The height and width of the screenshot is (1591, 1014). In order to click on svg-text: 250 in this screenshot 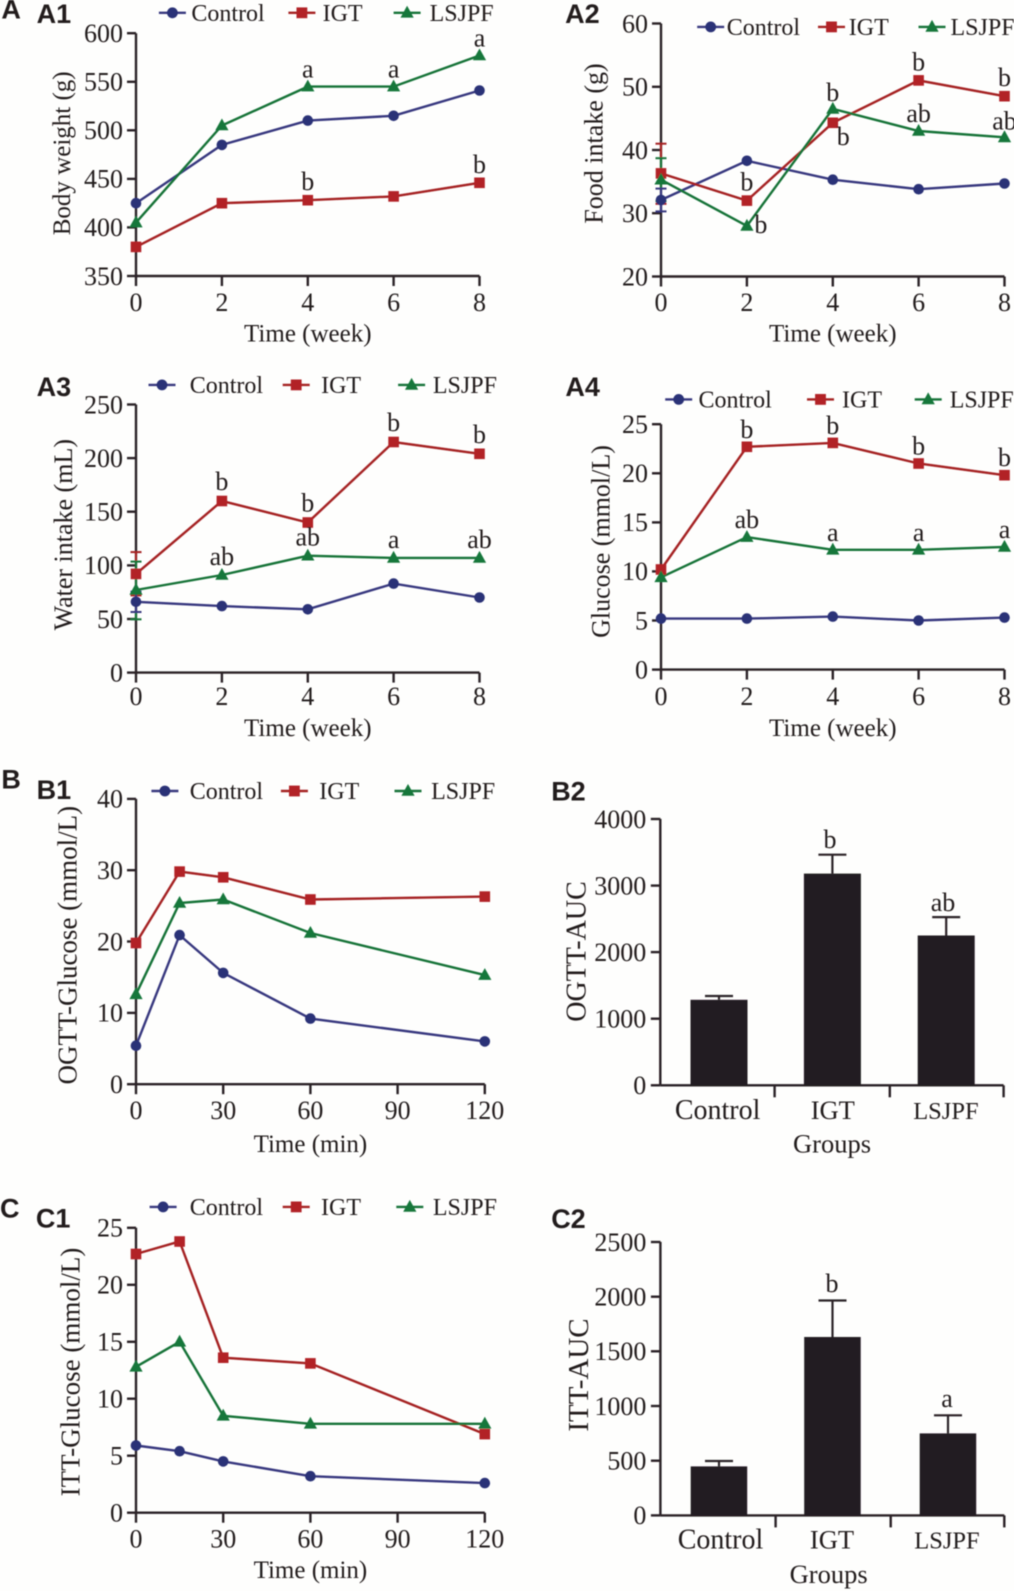, I will do `click(103, 404)`.